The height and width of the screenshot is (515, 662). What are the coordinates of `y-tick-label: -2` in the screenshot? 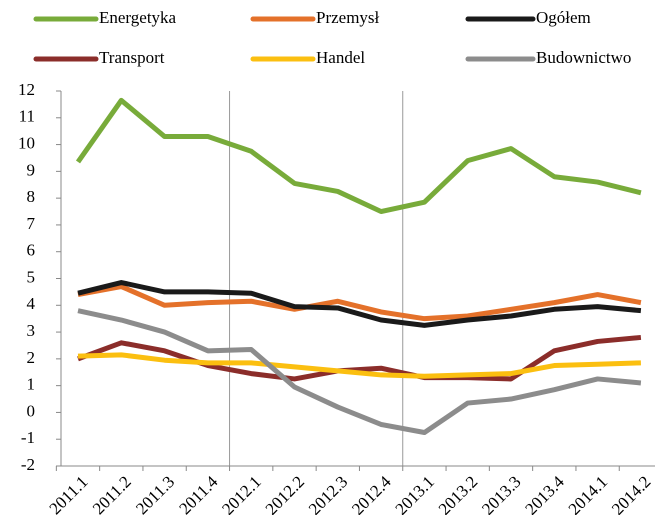 It's located at (28, 464).